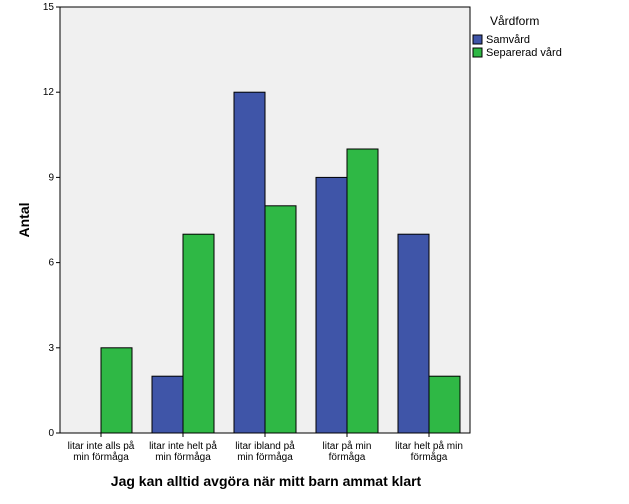 The width and height of the screenshot is (629, 504). I want to click on y-axis: 0 3 6 9 12 15, so click(51, 220).